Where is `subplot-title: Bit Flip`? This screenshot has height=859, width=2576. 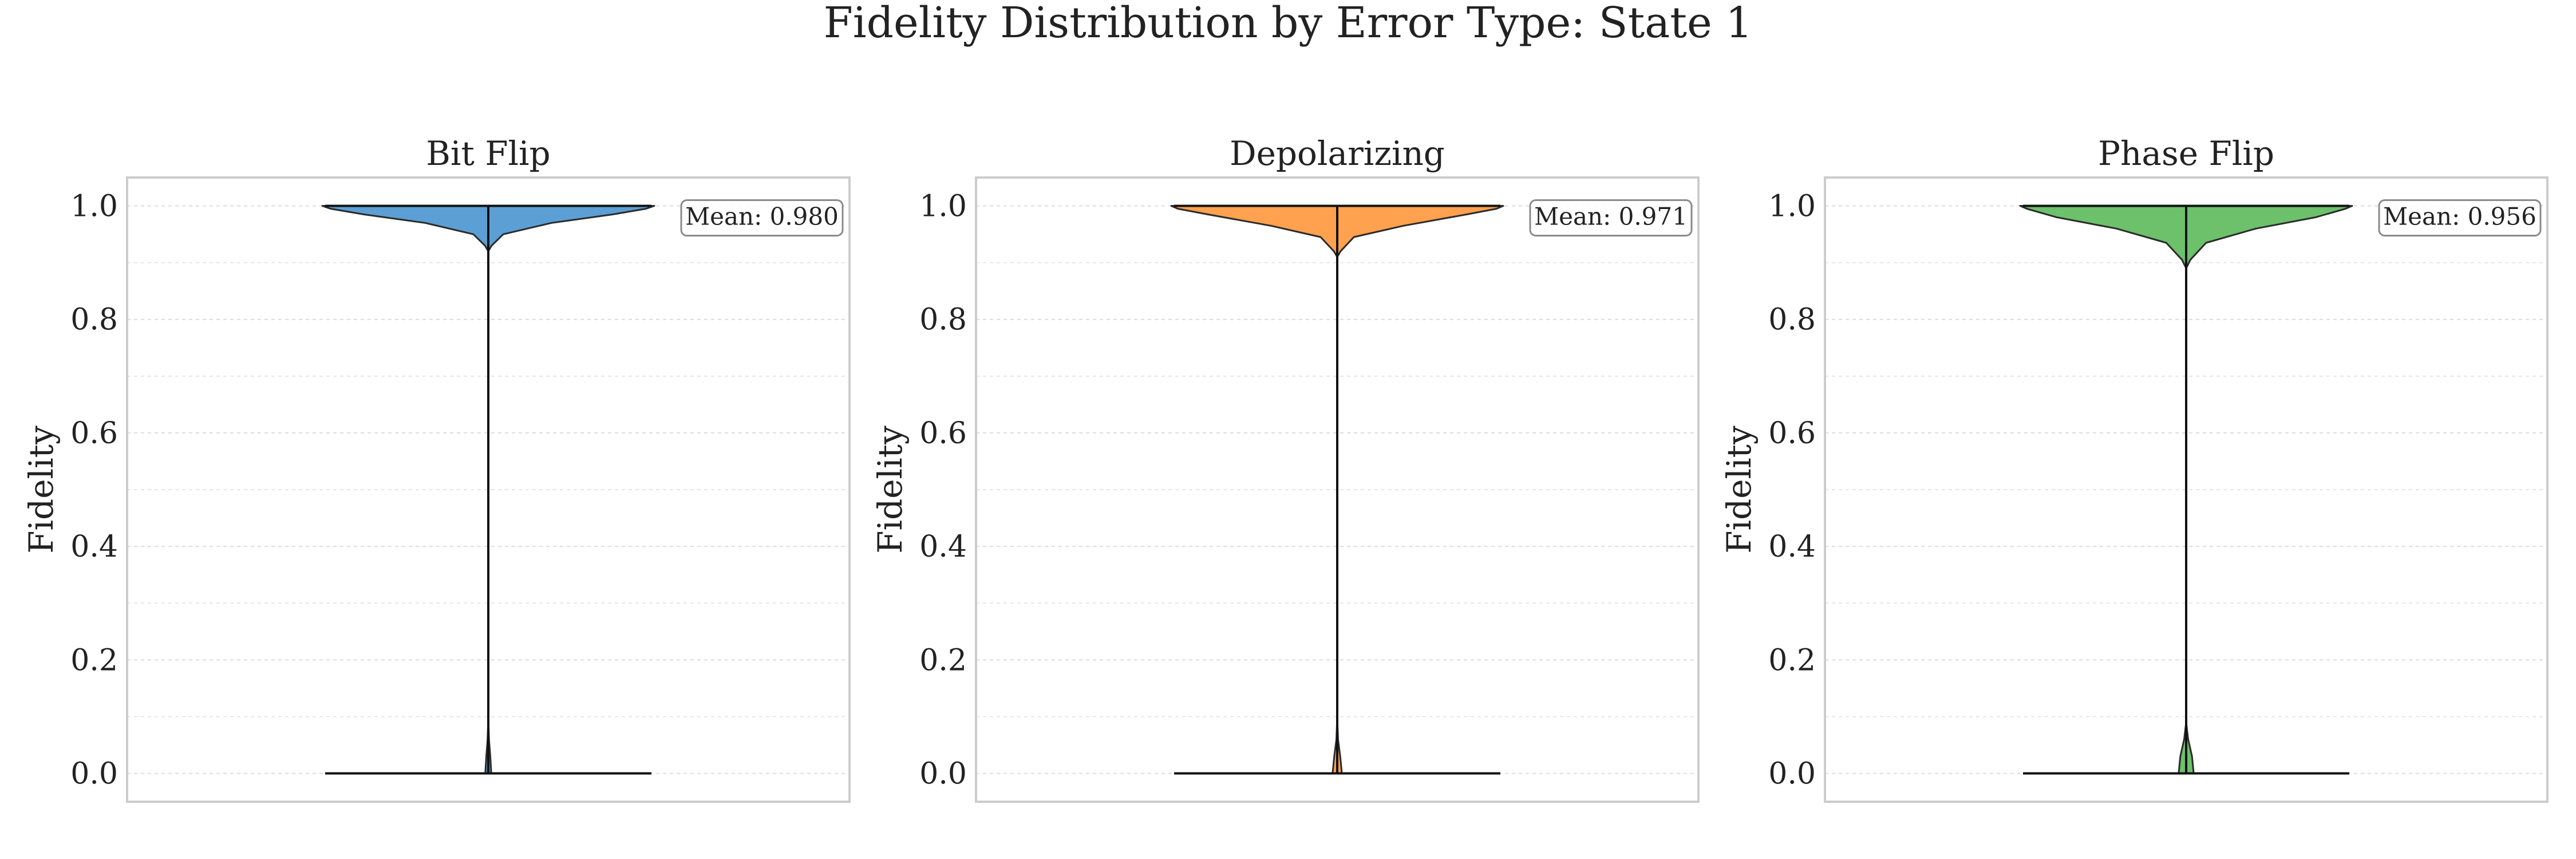
subplot-title: Bit Flip is located at coordinates (488, 153).